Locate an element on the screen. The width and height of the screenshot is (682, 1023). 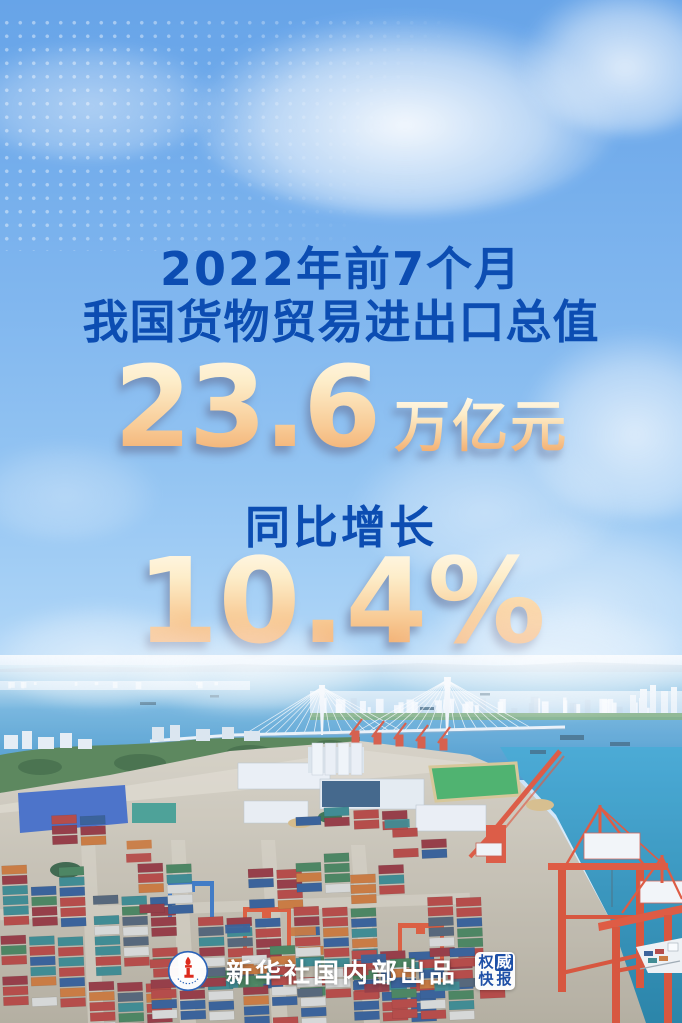
harbor-crane is located at coordinates (516, 806).